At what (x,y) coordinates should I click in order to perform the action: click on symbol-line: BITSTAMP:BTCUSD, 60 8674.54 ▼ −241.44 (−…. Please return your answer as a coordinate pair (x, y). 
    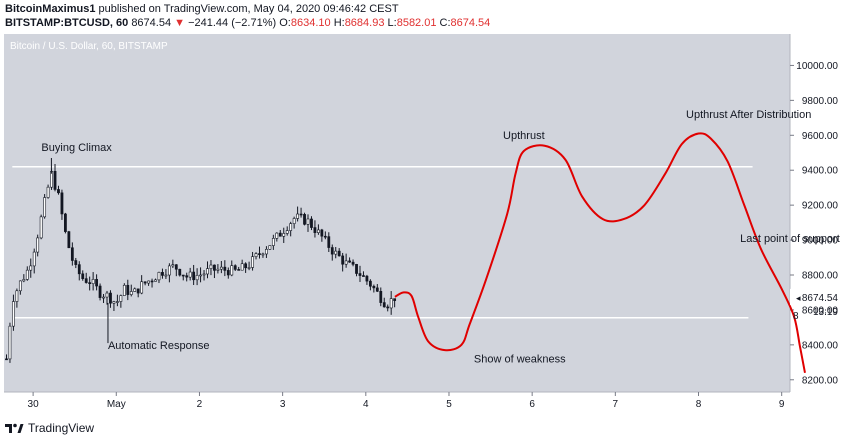
    Looking at the image, I should click on (247, 23).